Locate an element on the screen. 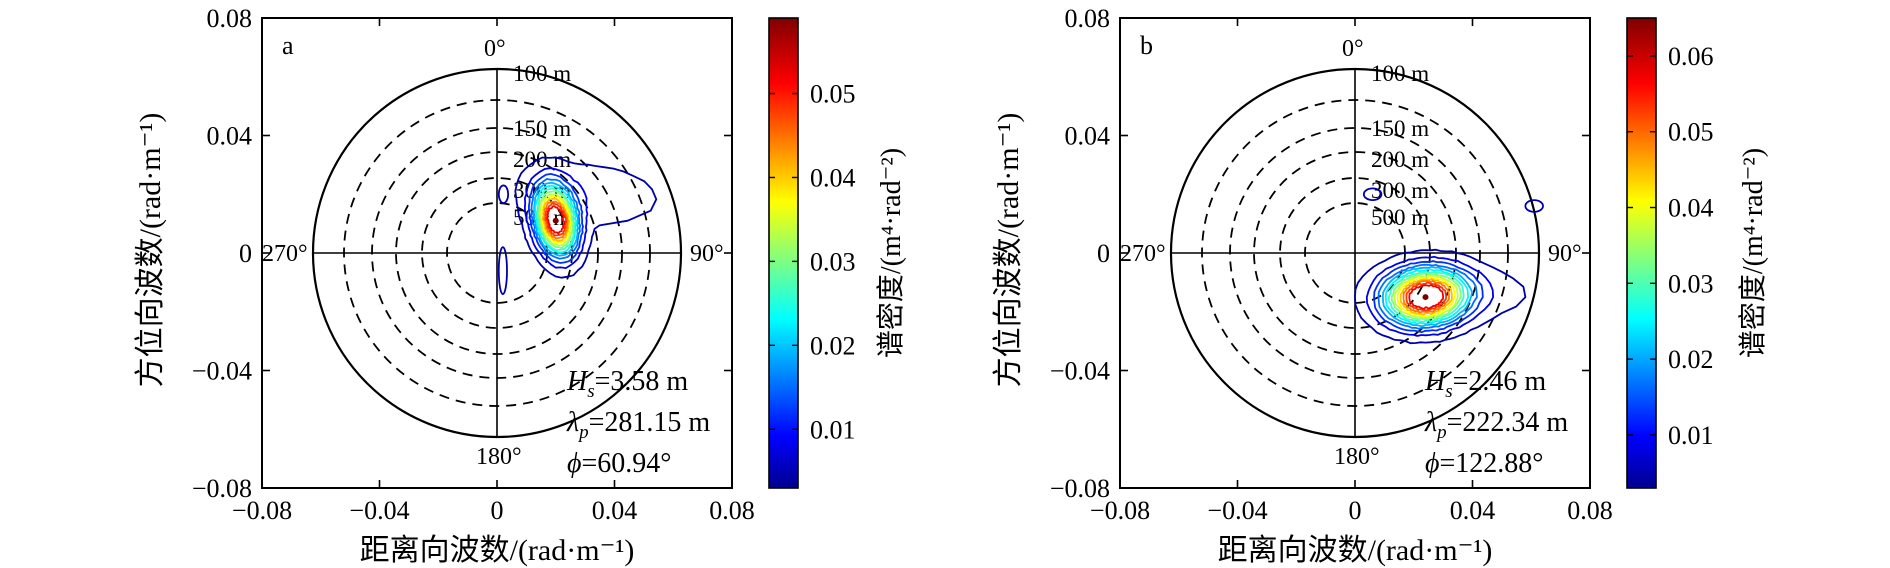 The image size is (1890, 568). colorbar-label: 谱密度/(m⁴·rad⁻²) is located at coordinates (1753, 253).